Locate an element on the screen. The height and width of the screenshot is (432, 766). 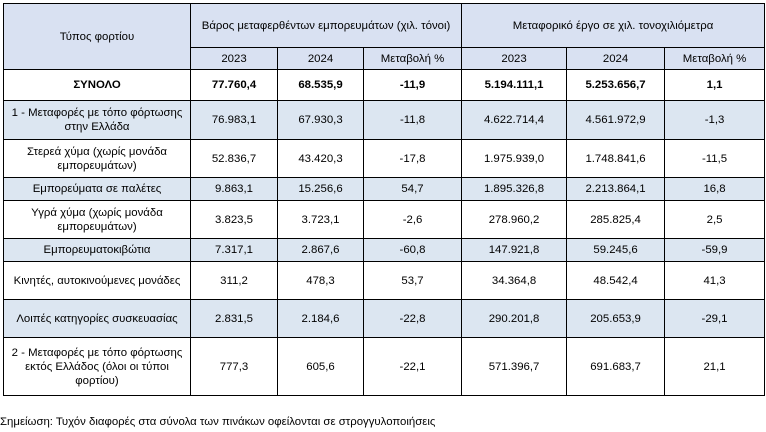
cell: 691.683,7 is located at coordinates (616, 366).